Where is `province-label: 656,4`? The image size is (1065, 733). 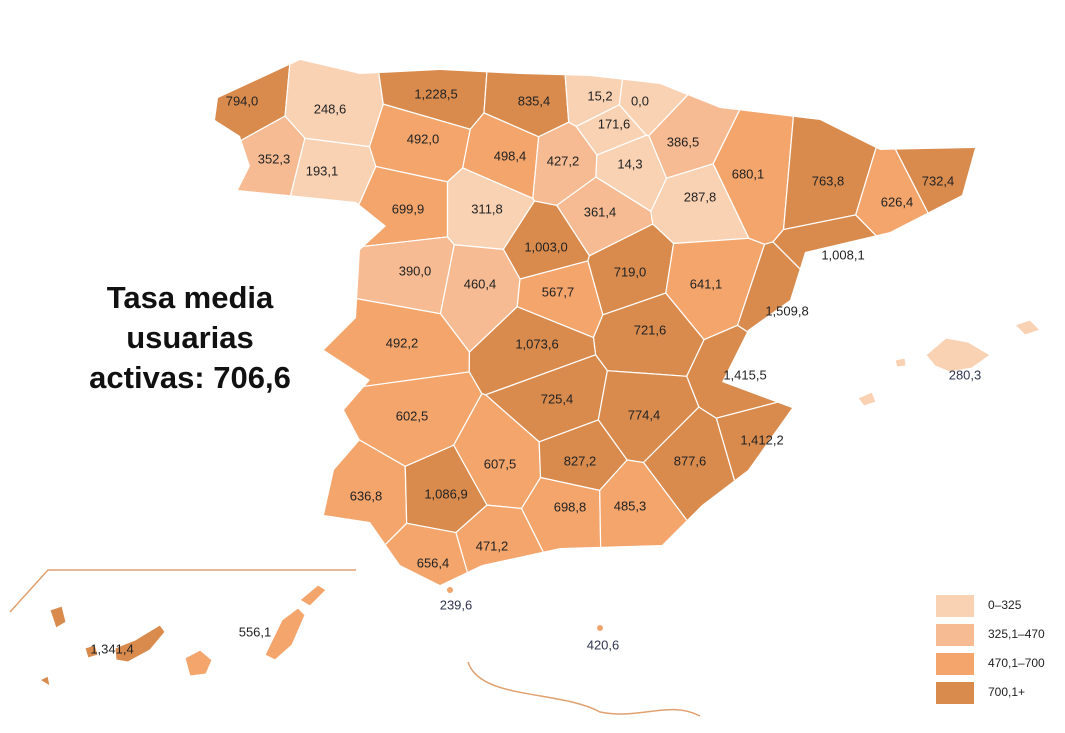
province-label: 656,4 is located at coordinates (433, 562).